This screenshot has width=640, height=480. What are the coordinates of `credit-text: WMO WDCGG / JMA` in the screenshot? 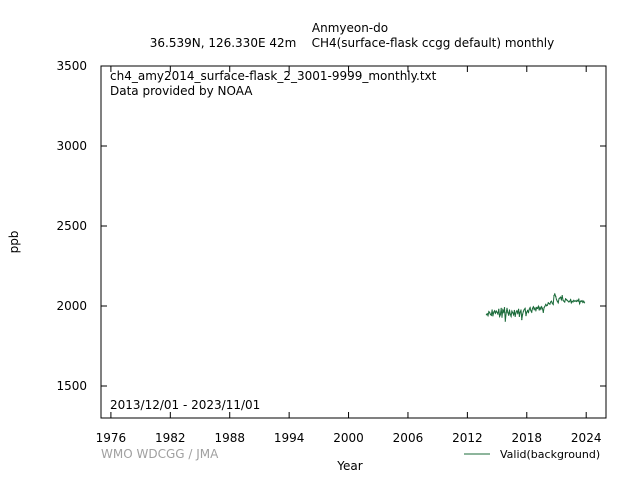 It's located at (160, 454).